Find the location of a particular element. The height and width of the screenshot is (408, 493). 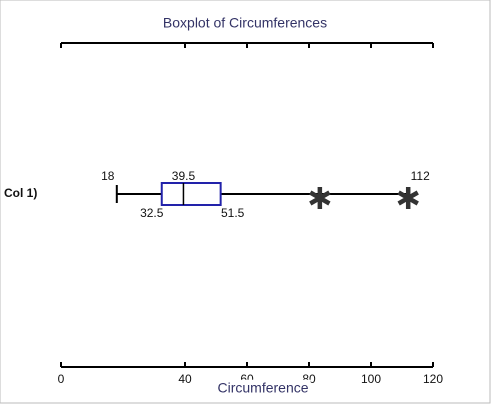

x-axis-label: Circumference is located at coordinates (262, 388).